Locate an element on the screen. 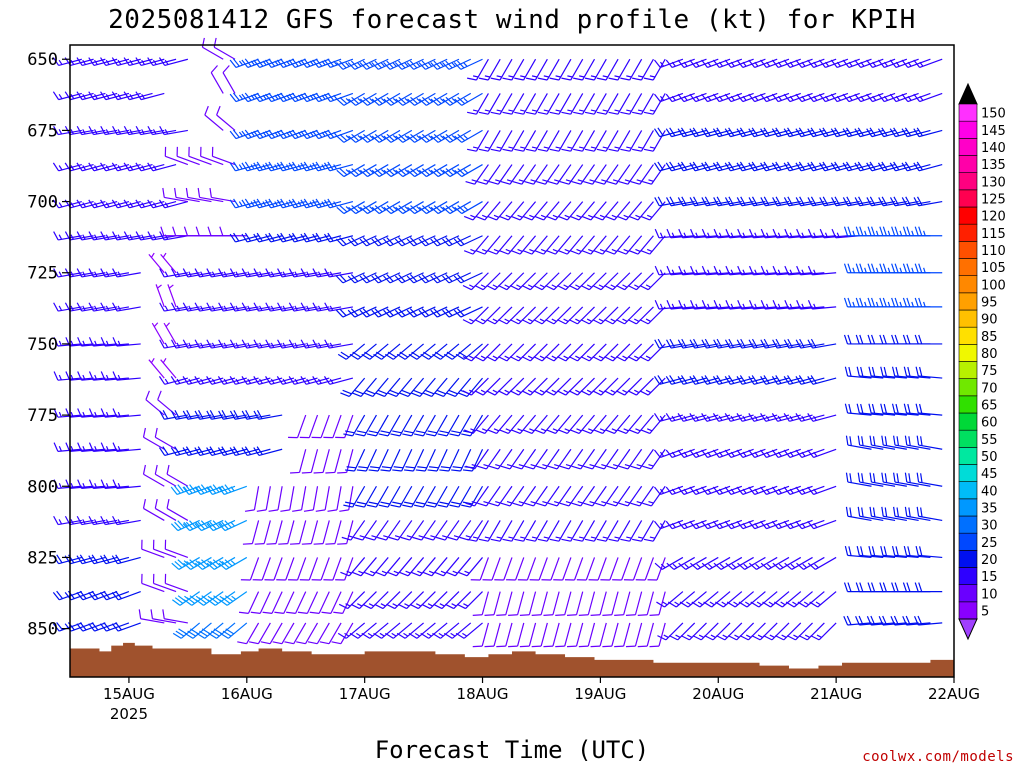 This screenshot has width=1024, height=768. colorbar-label: 110 is located at coordinates (993, 251).